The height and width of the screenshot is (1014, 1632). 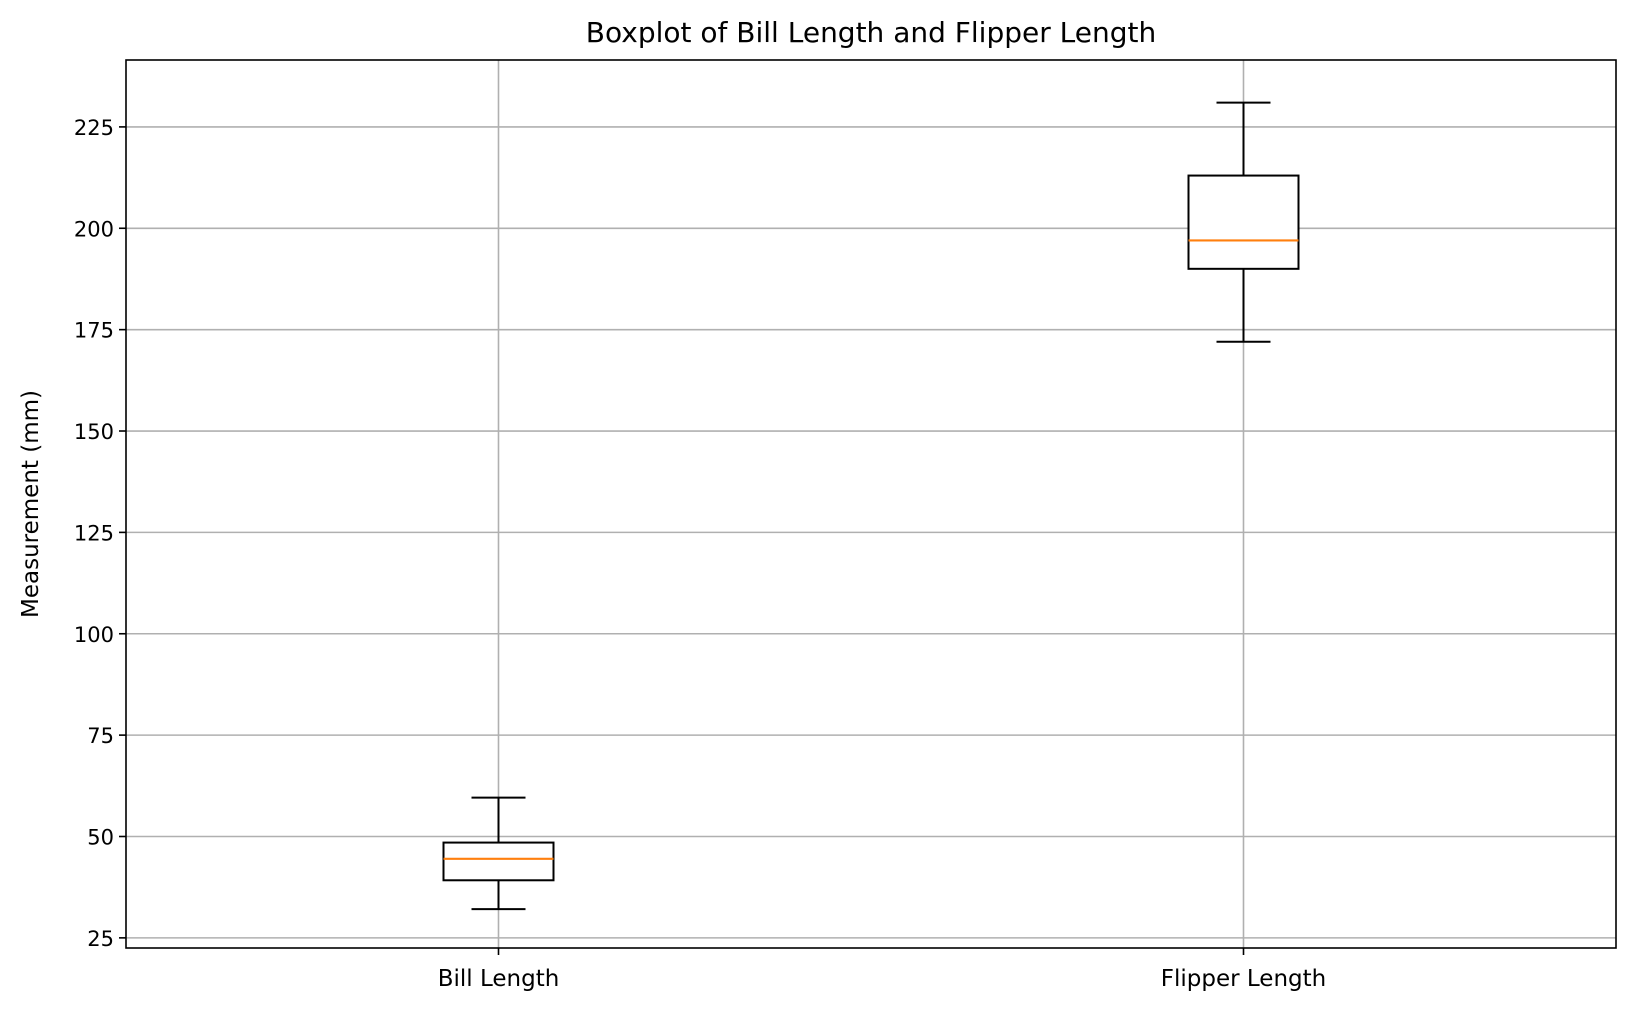 What do you see at coordinates (1243, 979) in the screenshot?
I see `x-tick-label: Flipper Length` at bounding box center [1243, 979].